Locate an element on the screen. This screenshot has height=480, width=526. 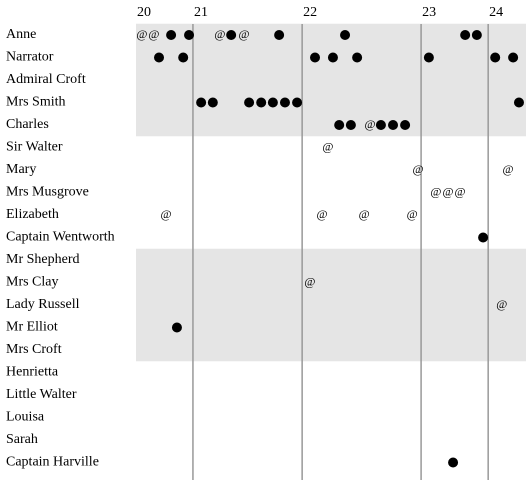
row-label: Sir Walter is located at coordinates (34, 147).